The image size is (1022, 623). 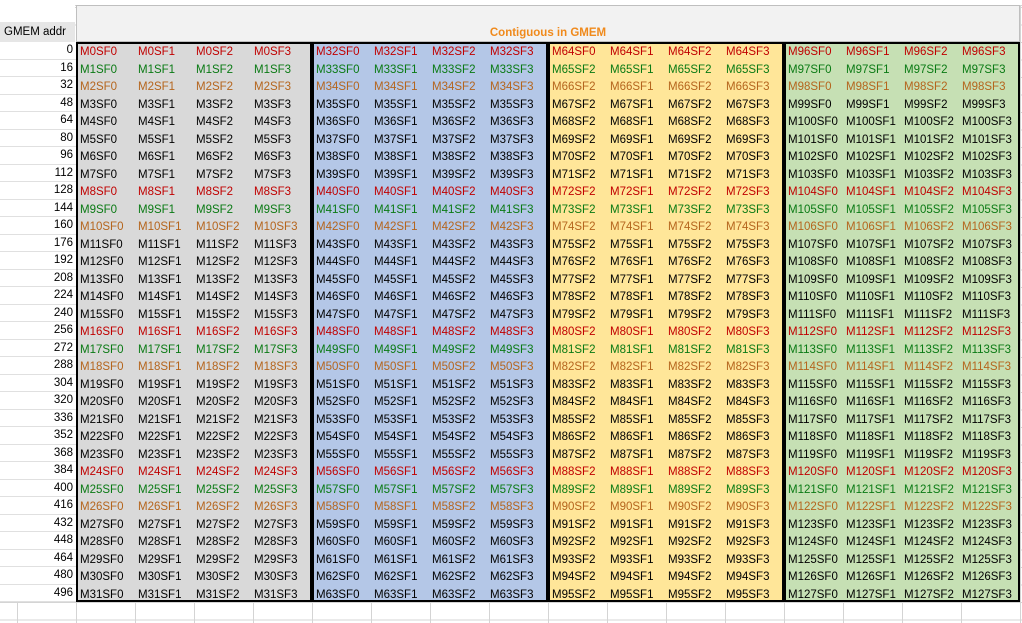 I want to click on table-cell: M26SF0, so click(x=102, y=507).